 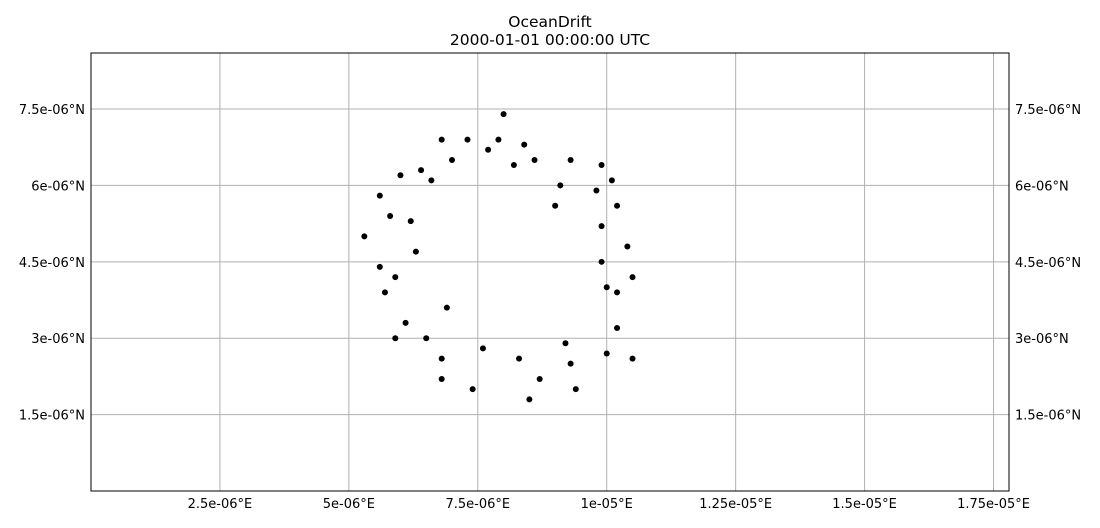 I want to click on chart-title: OceanDrift, so click(x=549, y=22).